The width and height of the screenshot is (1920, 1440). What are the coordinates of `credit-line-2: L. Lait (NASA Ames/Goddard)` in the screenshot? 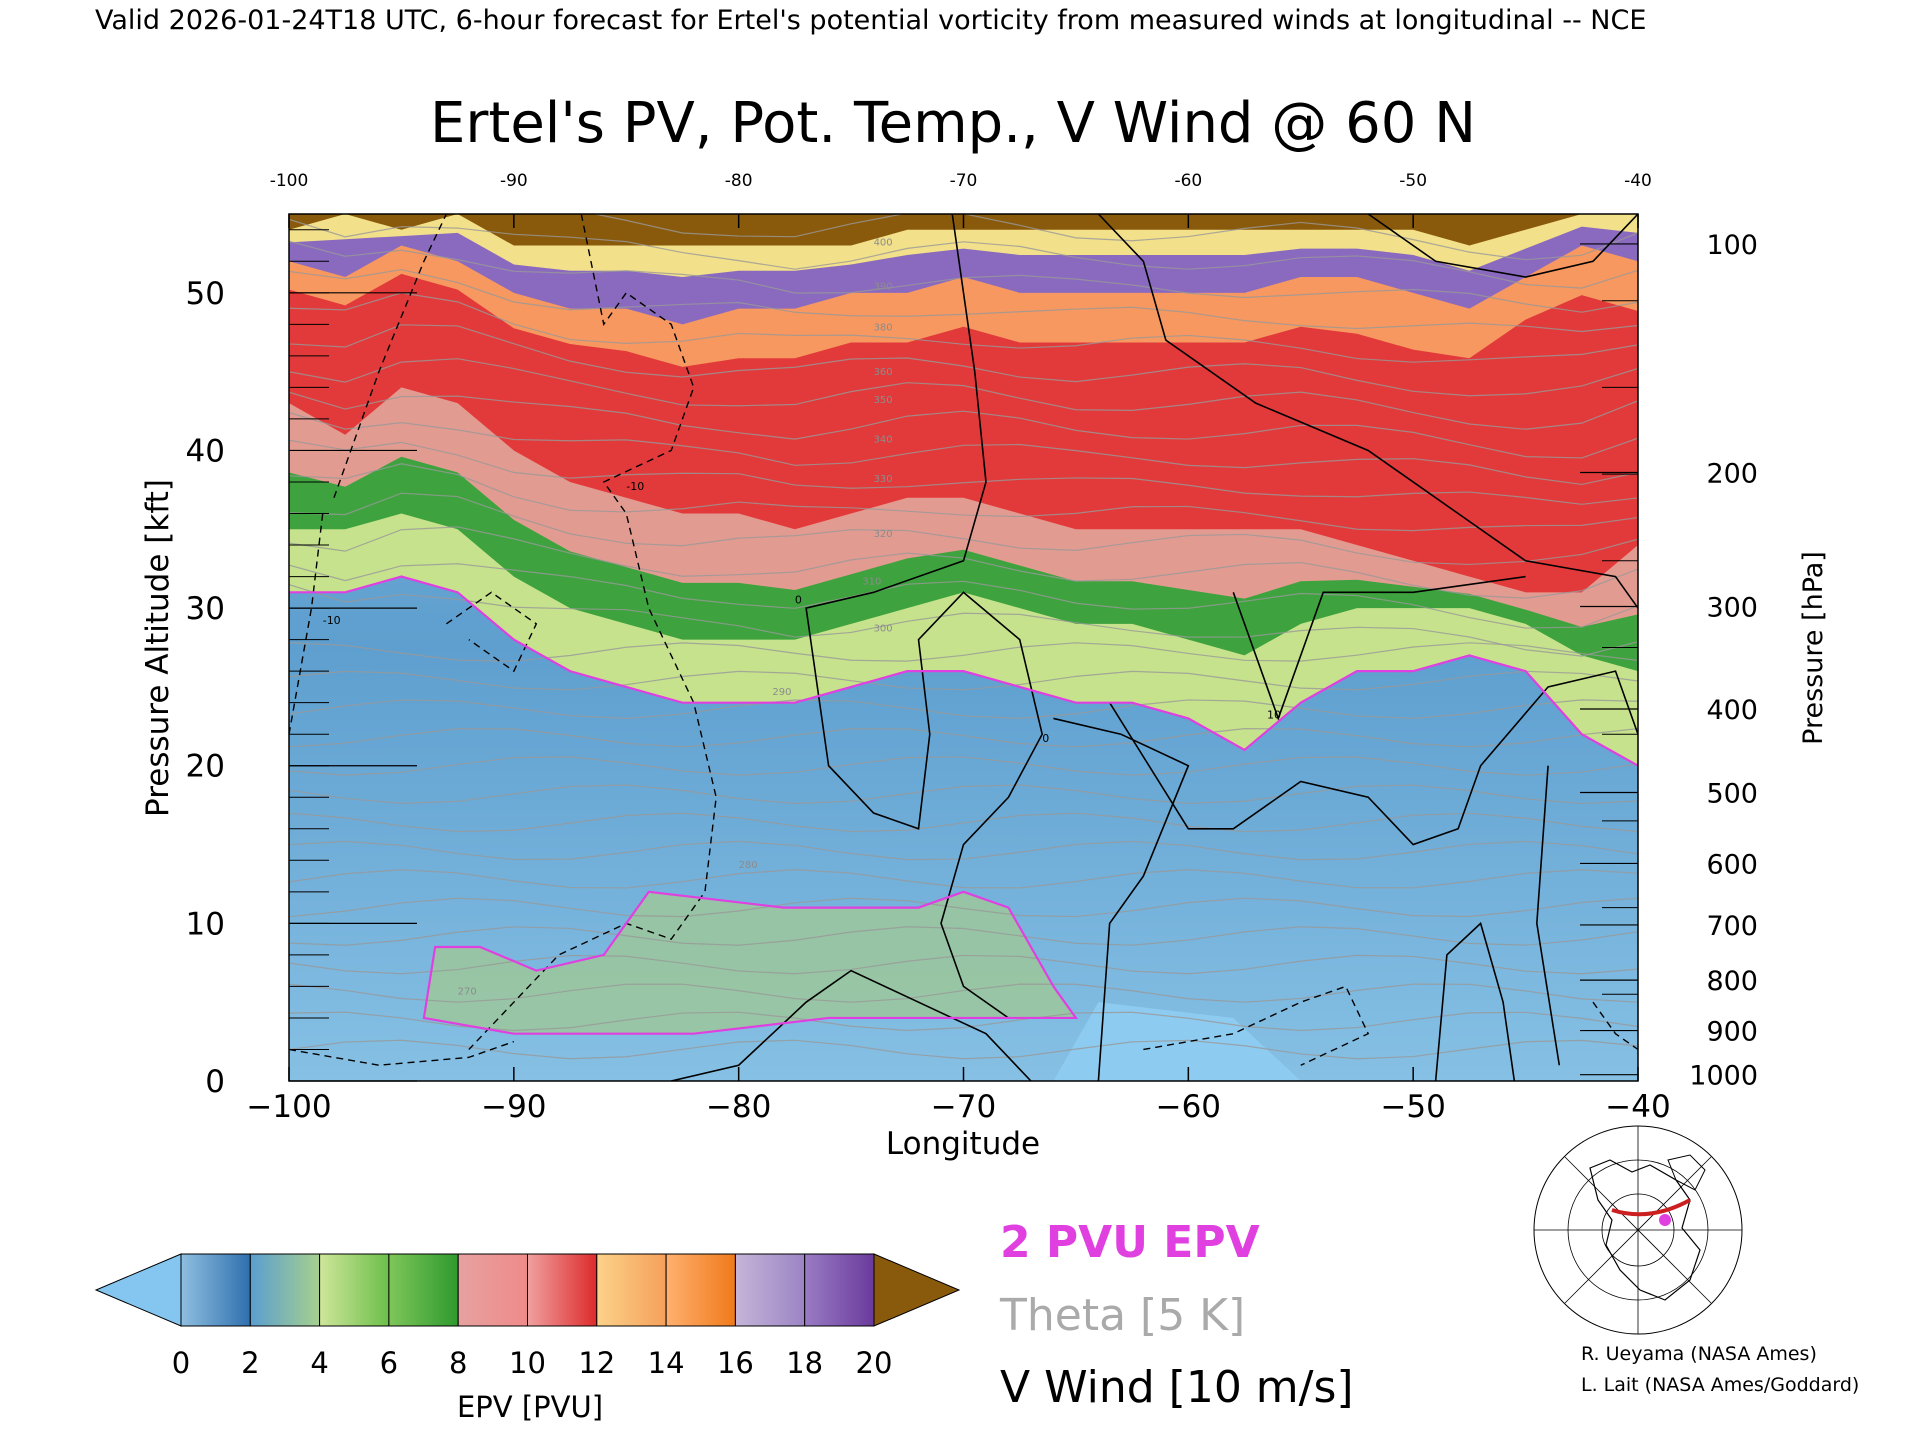 It's located at (1720, 1385).